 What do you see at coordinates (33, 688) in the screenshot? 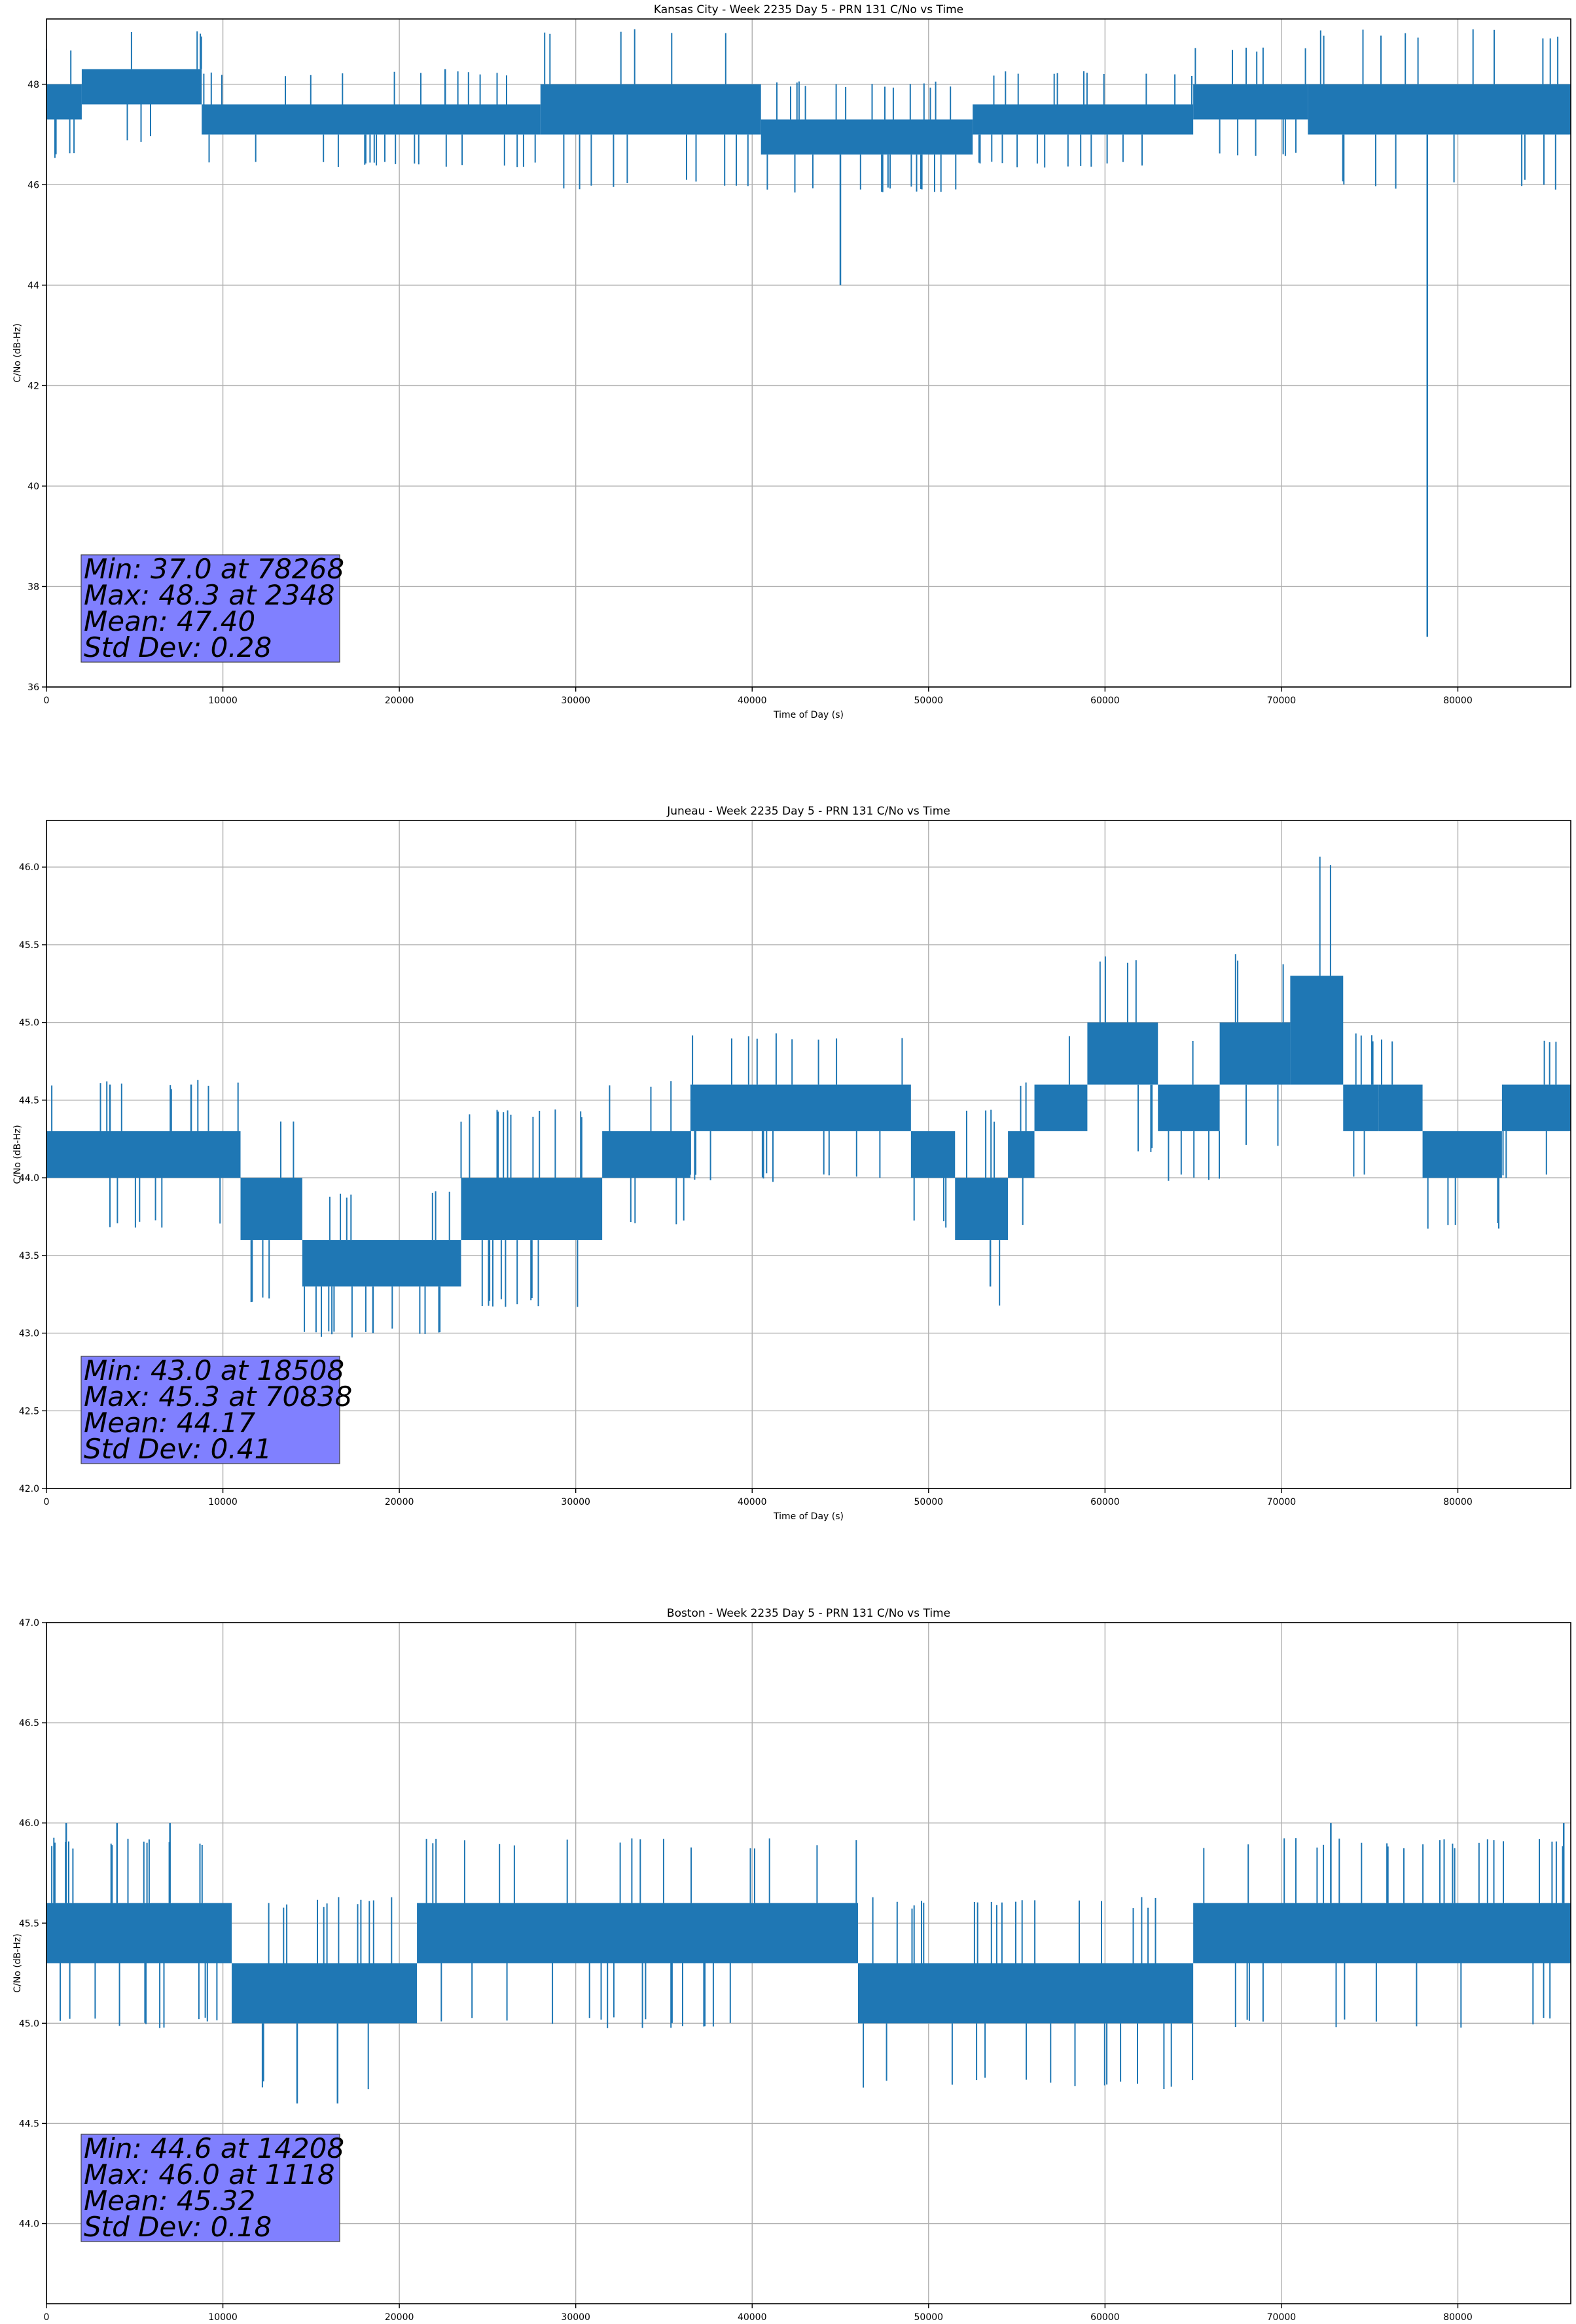
I see `y-tick-label: 36` at bounding box center [33, 688].